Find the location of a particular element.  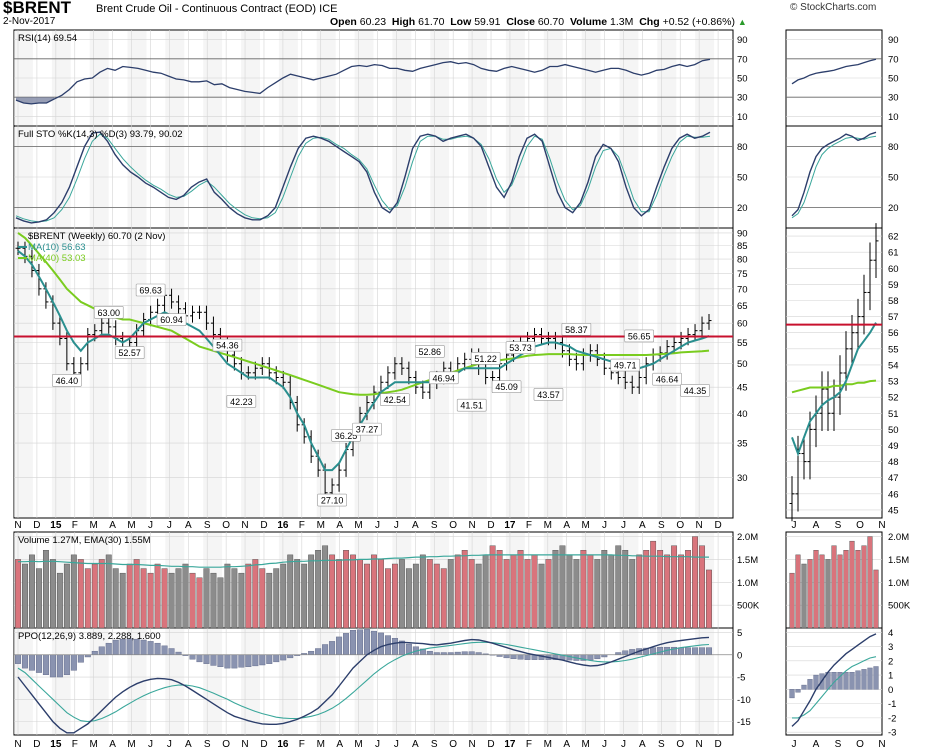

x-axis-label-16: 16 is located at coordinates (283, 525).